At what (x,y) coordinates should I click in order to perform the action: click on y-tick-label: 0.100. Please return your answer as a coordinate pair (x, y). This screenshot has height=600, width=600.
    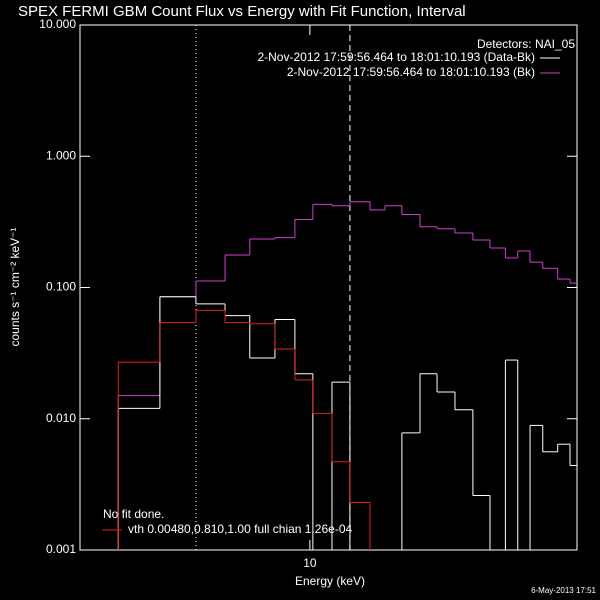
    Looking at the image, I should click on (61, 287).